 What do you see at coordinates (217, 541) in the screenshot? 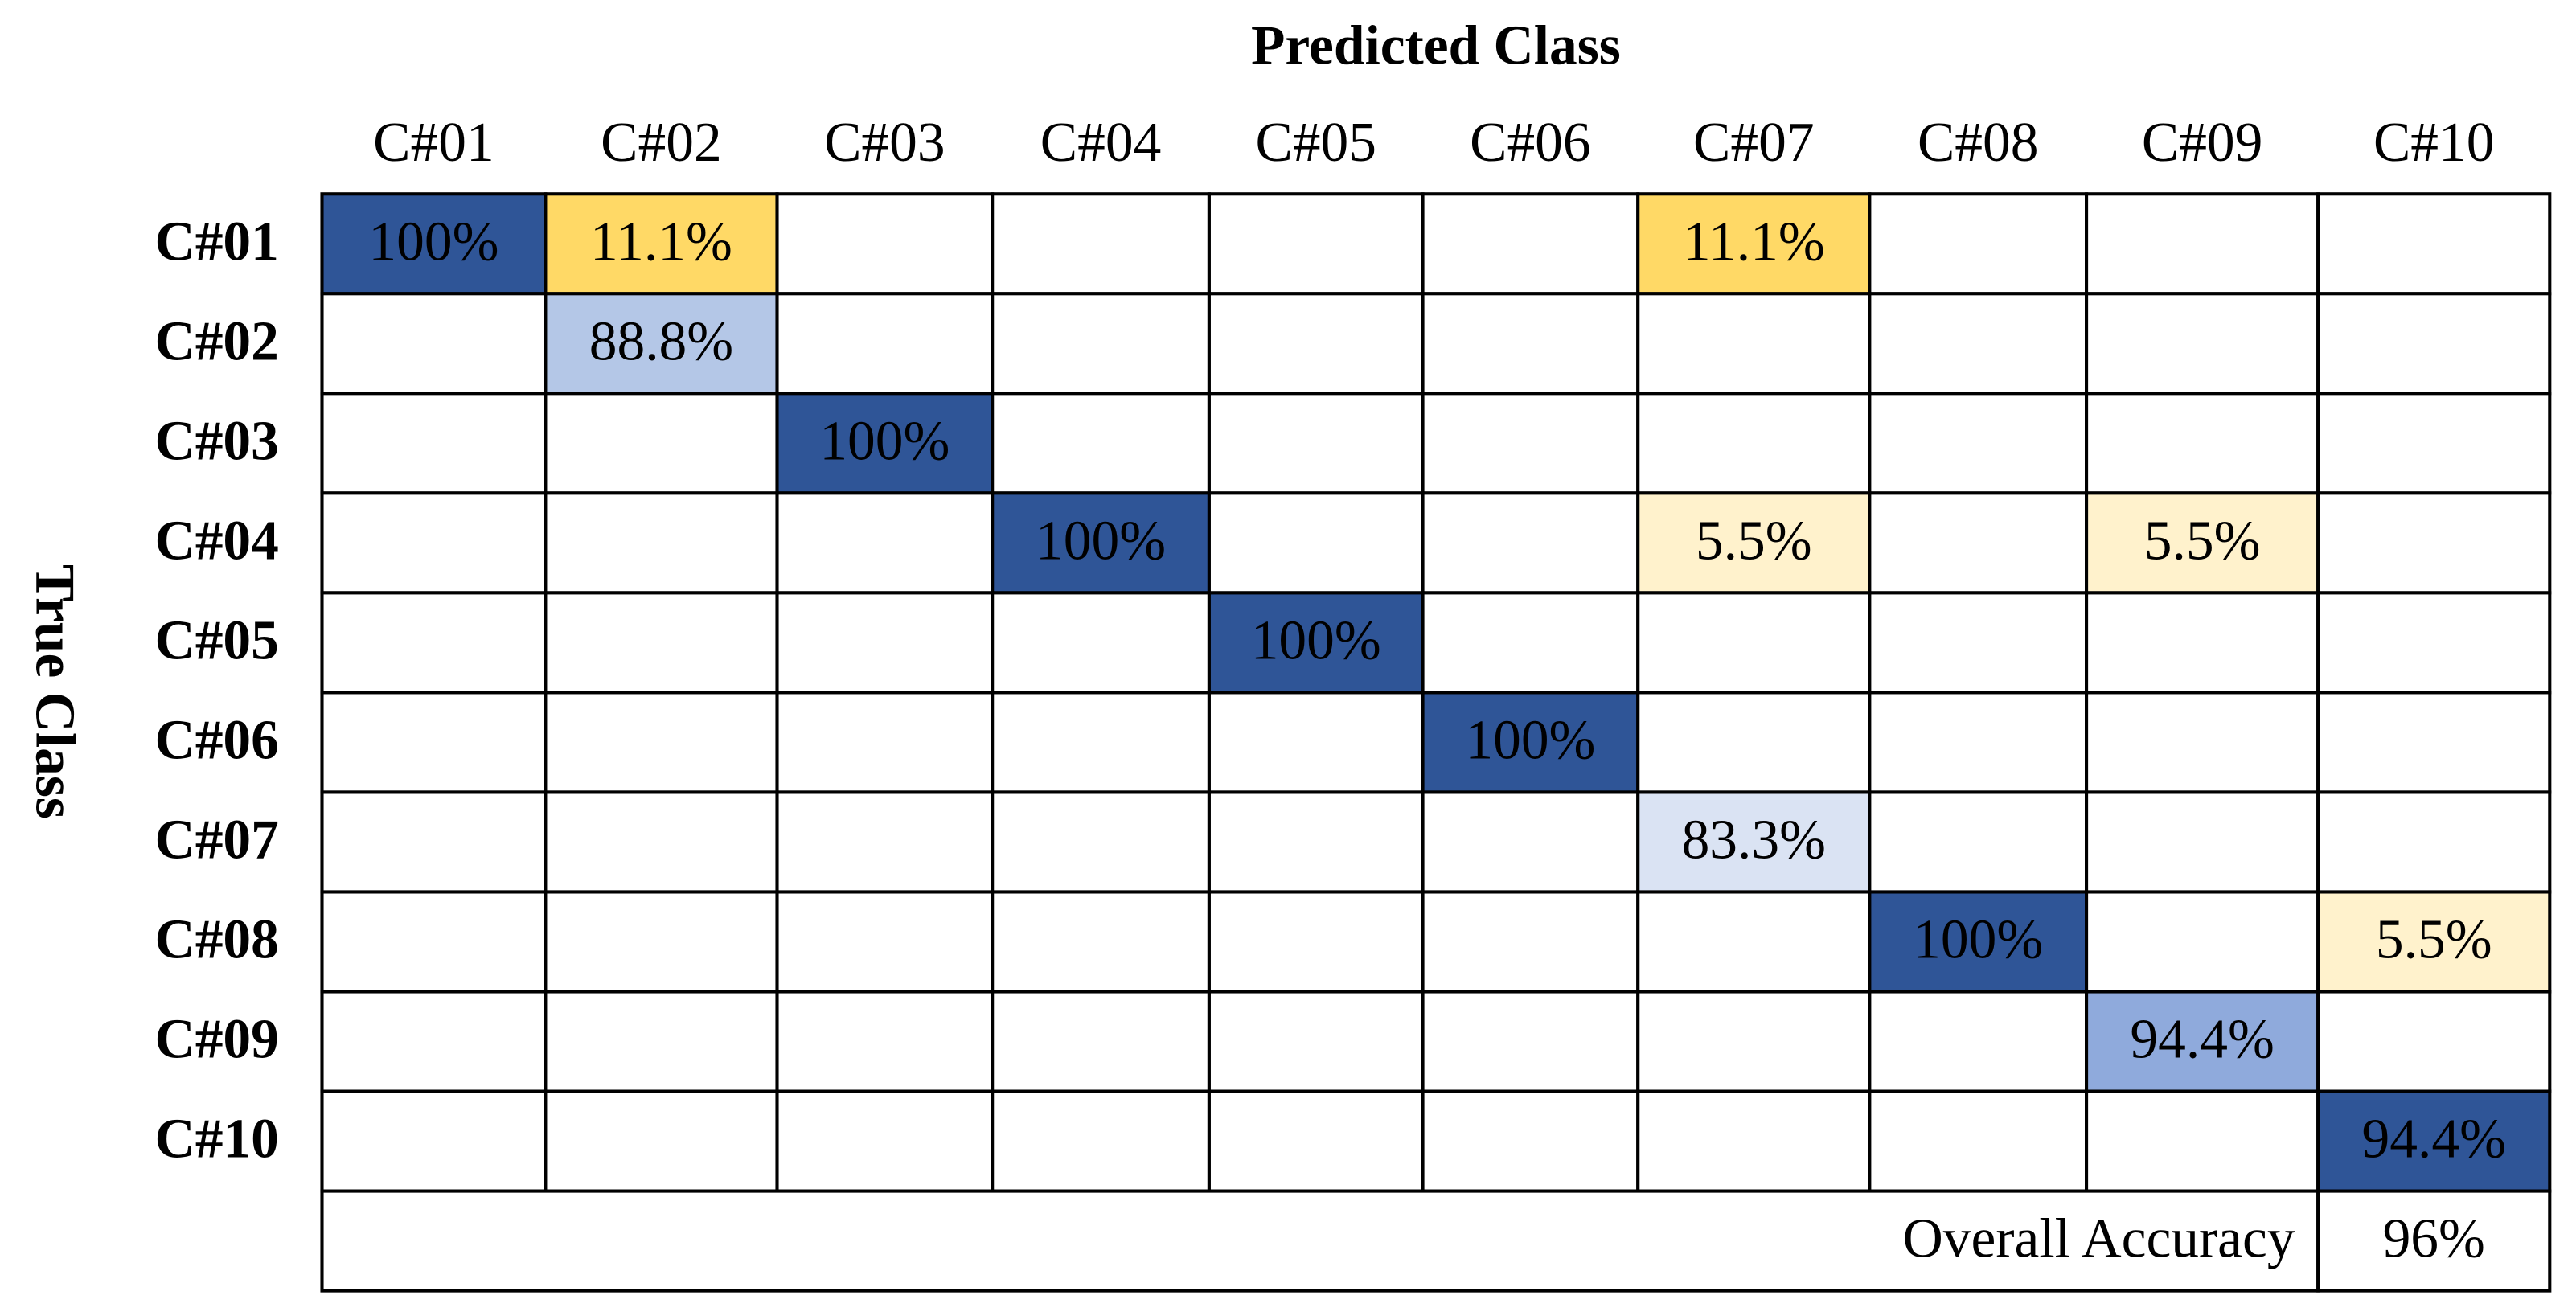
I see `row-header: C#04` at bounding box center [217, 541].